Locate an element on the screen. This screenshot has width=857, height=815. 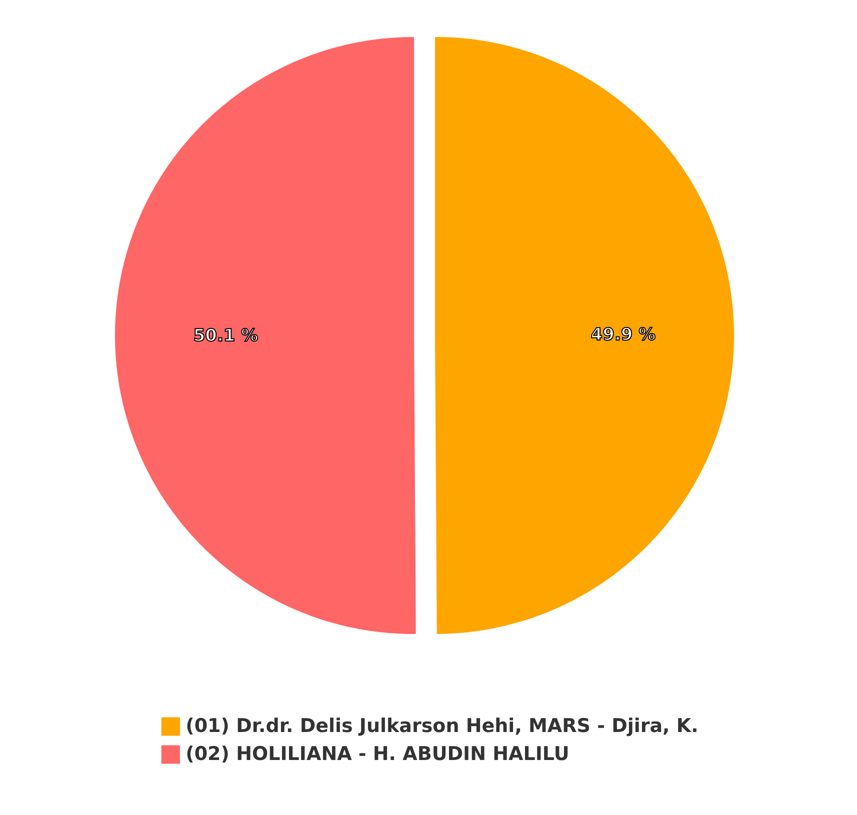
legend-label: (01) Dr.dr. Delis Julkarson Hehi, MARS - Djira, K. is located at coordinates (442, 726).